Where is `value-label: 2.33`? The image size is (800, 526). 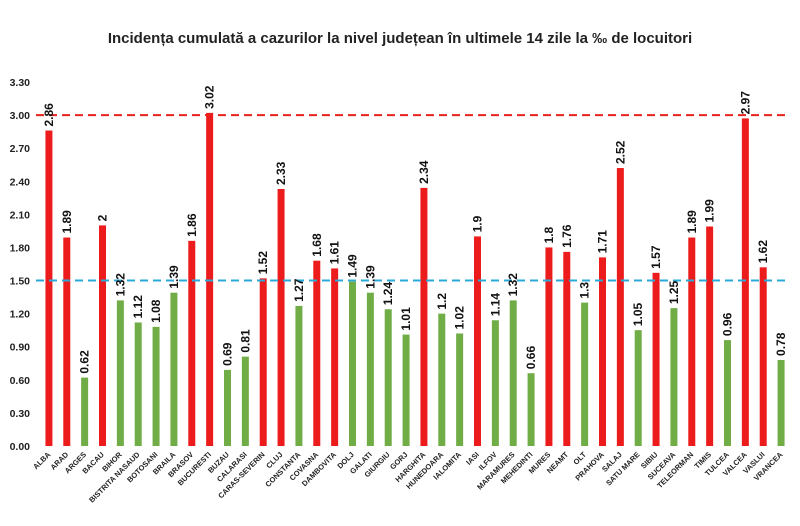 value-label: 2.33 is located at coordinates (281, 173).